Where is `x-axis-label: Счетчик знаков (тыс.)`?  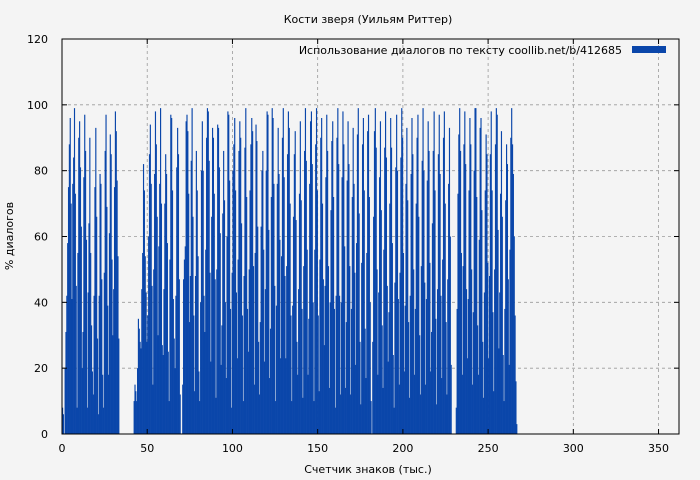 x-axis-label: Счетчик знаков (тыс.) is located at coordinates (368, 469).